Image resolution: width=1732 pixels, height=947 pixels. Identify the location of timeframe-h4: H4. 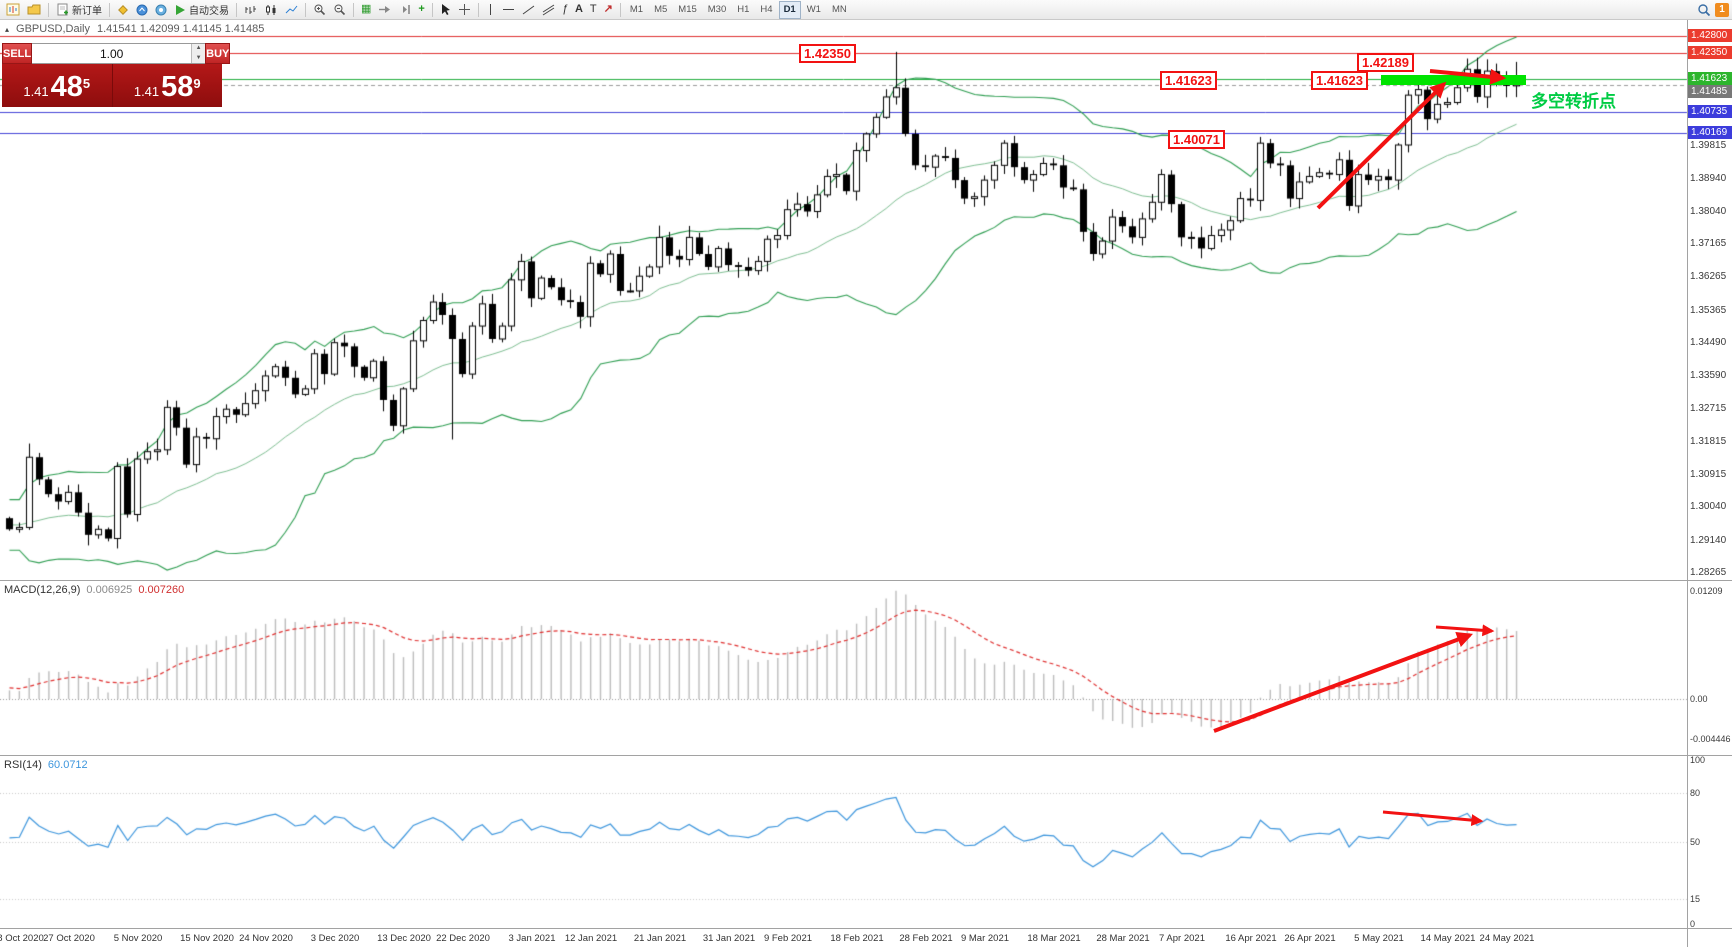
(766, 9).